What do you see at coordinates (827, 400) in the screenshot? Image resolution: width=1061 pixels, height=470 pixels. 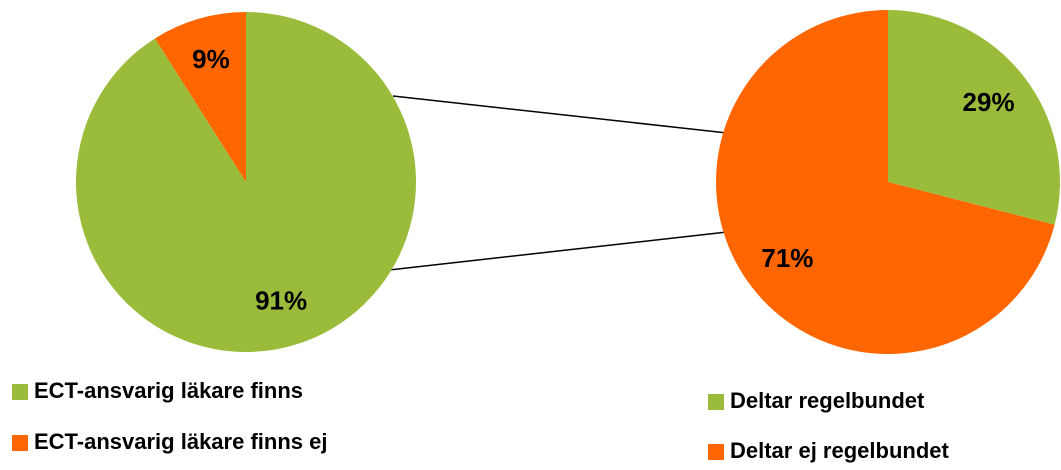 I see `legend-label: Deltar regelbundet` at bounding box center [827, 400].